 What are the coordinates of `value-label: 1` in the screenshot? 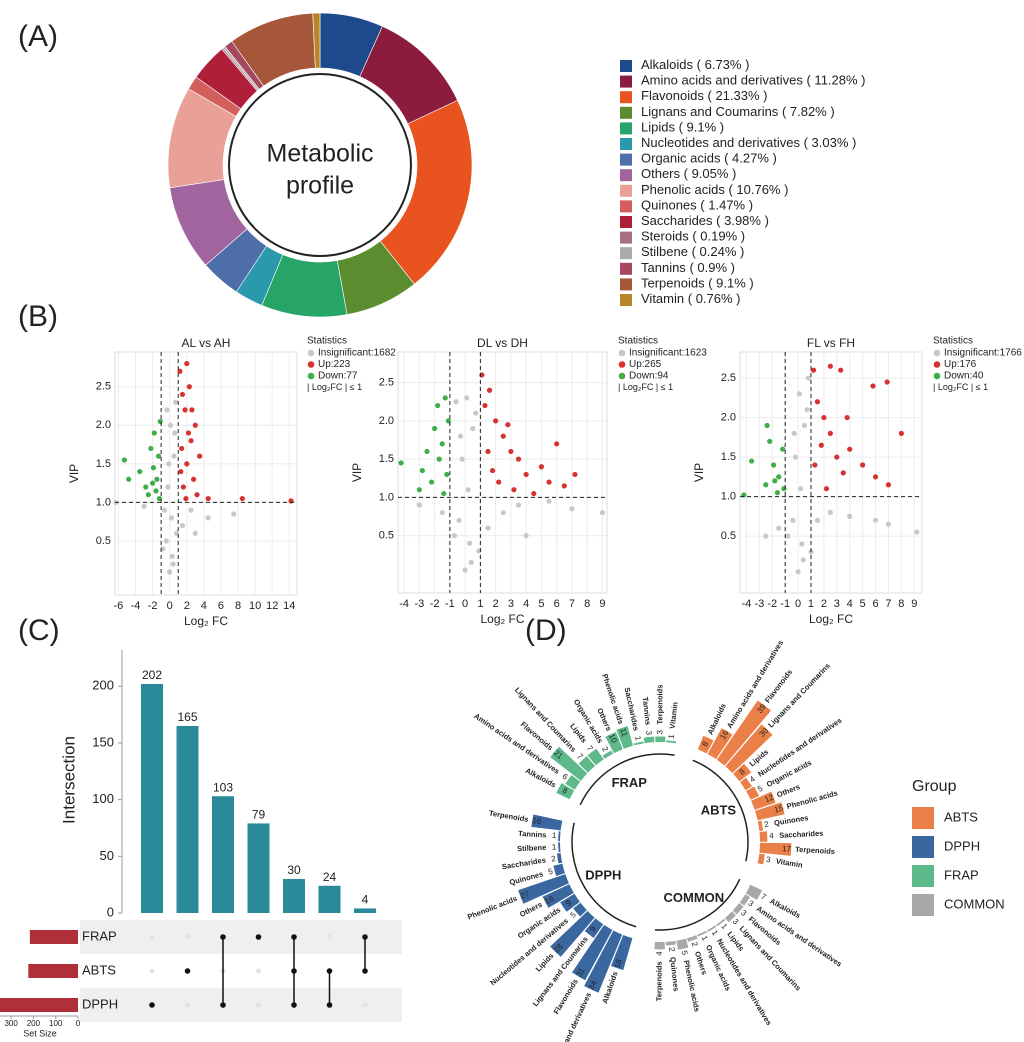 It's located at (638, 738).